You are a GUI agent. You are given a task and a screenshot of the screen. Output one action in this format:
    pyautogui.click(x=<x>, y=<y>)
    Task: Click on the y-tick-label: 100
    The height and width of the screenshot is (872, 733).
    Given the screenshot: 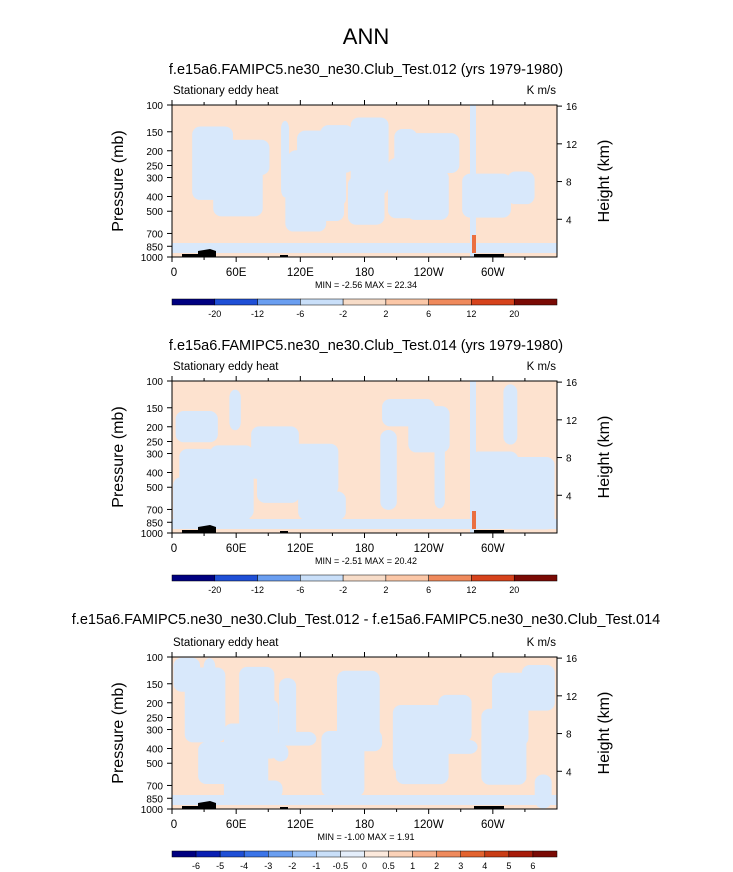 What is the action you would take?
    pyautogui.click(x=154, y=106)
    